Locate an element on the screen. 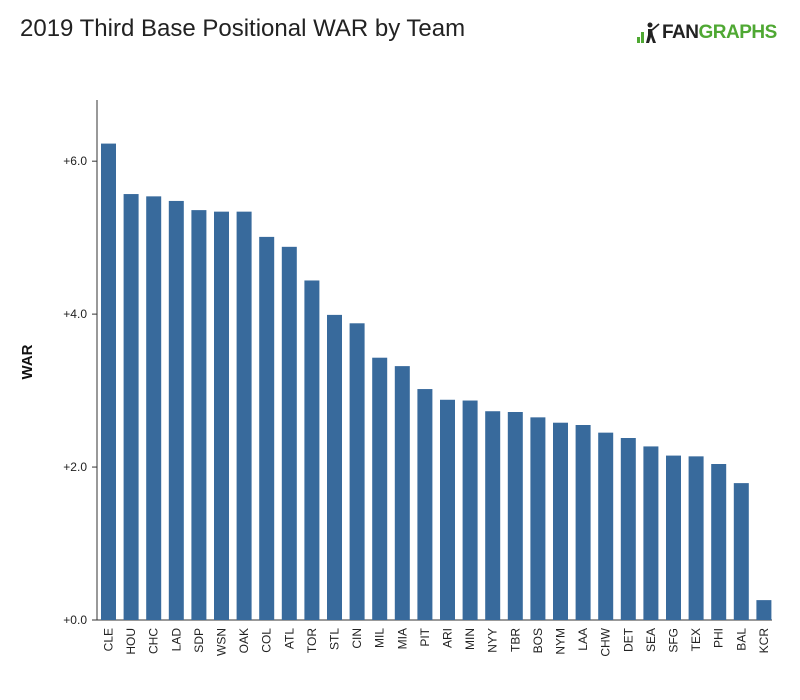  x-tick-label: STL is located at coordinates (335, 639).